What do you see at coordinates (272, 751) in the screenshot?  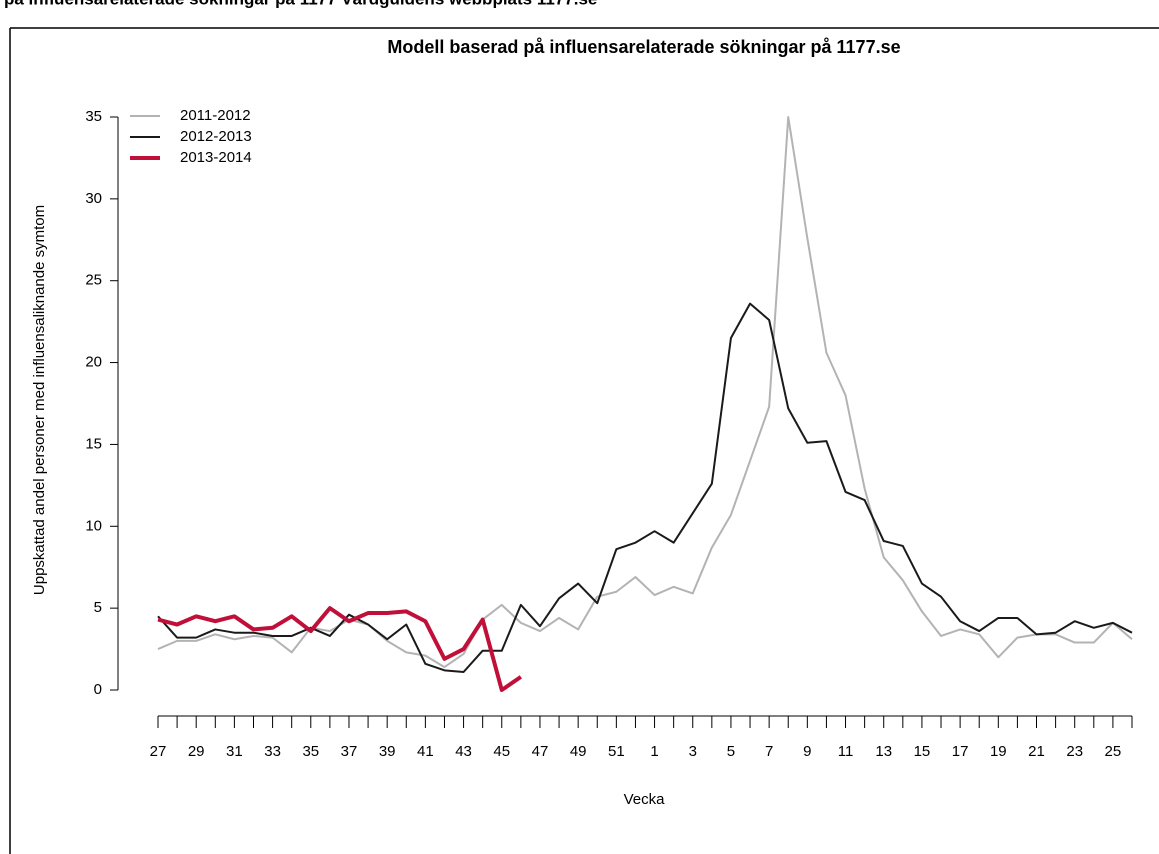 I see `x-tick-label: 33` at bounding box center [272, 751].